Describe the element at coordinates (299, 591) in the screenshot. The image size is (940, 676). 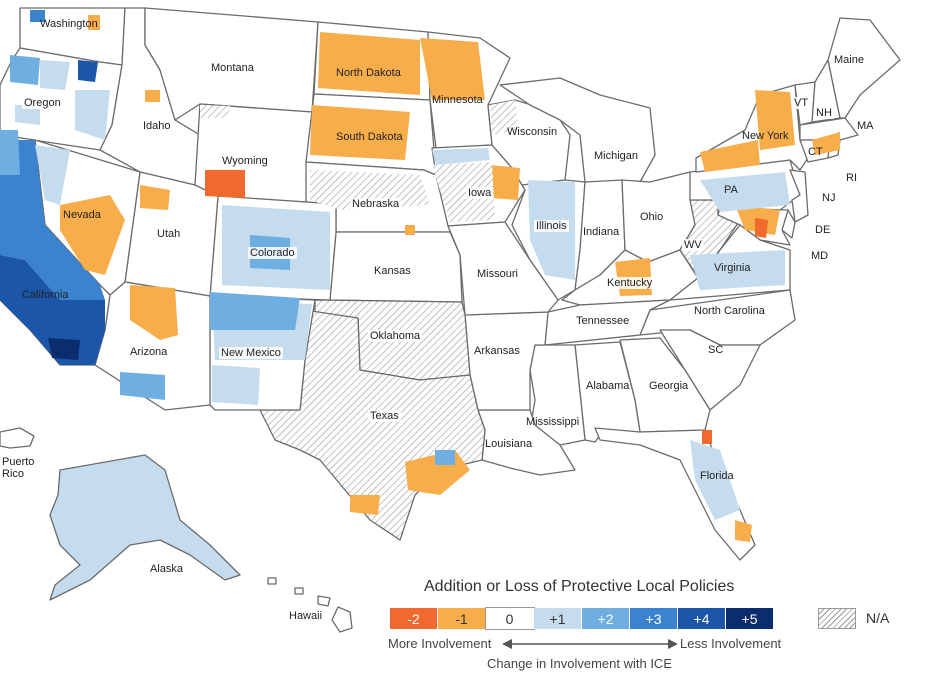
I see `hawaii-oahu` at that location.